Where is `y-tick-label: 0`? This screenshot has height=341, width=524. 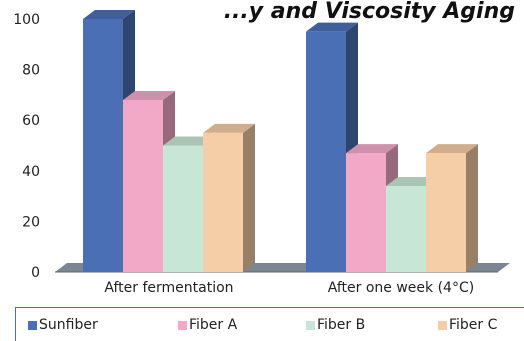
y-tick-label: 0 is located at coordinates (35, 273).